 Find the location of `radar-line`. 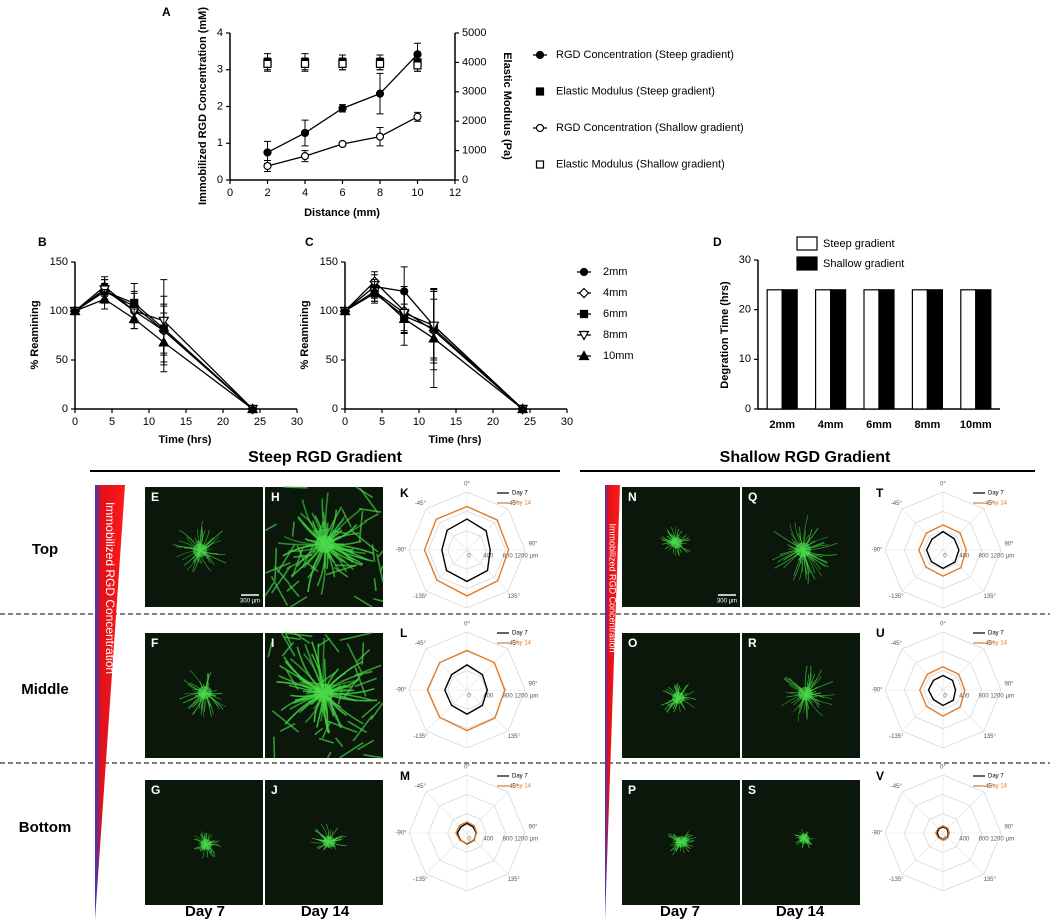

radar-line is located at coordinates (466, 551).